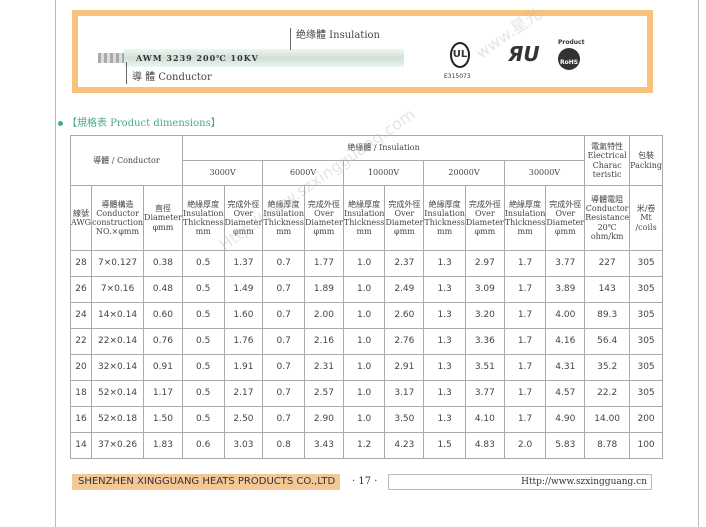 The image size is (706, 527). I want to click on ul-listed-icon: UL, so click(460, 55).